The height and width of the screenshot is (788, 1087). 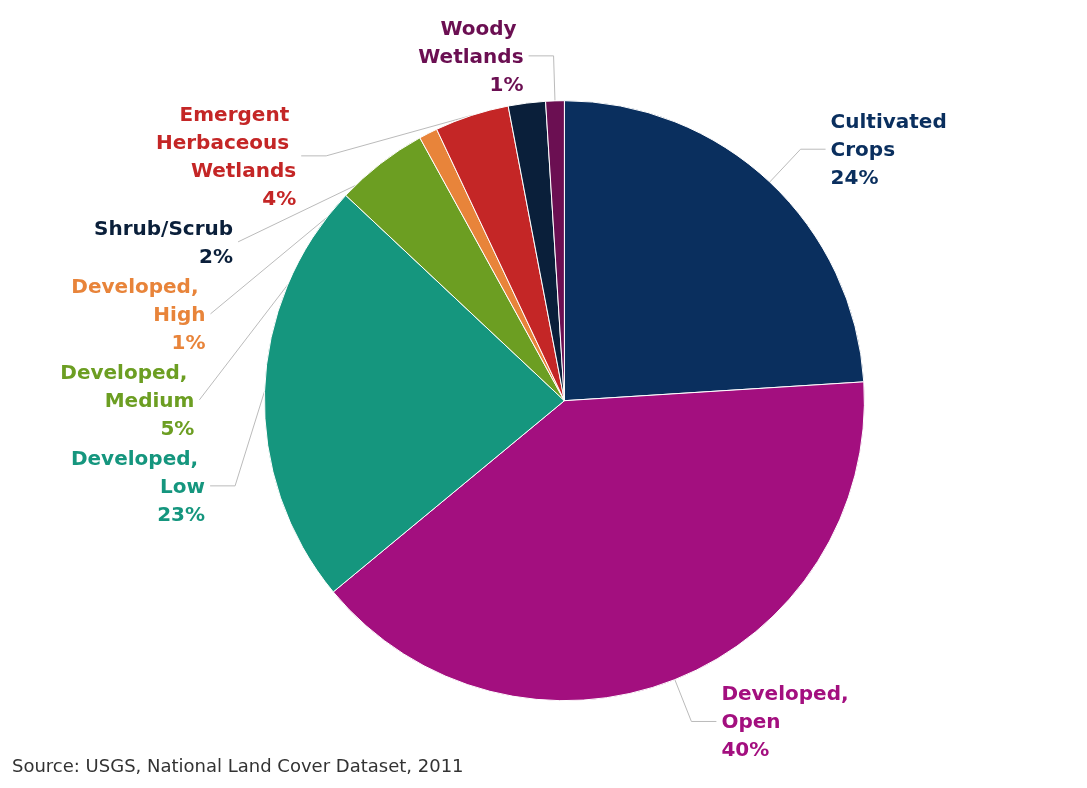 I want to click on slice-label: Shrub/Scrub, so click(x=164, y=227).